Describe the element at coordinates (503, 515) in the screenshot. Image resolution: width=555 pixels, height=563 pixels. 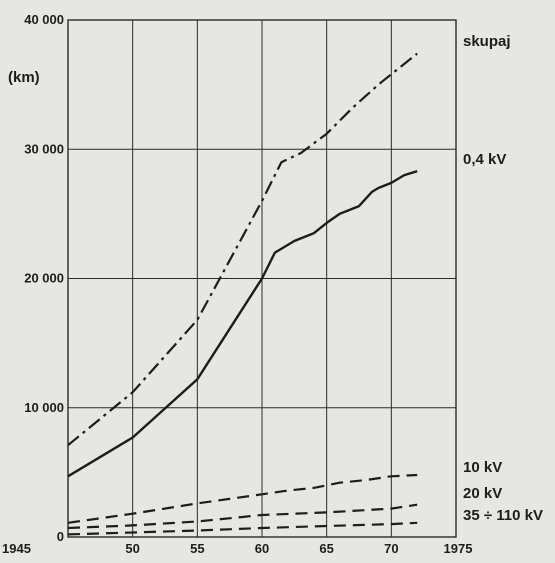
I see `series-label: 35 ÷ 110 kV` at that location.